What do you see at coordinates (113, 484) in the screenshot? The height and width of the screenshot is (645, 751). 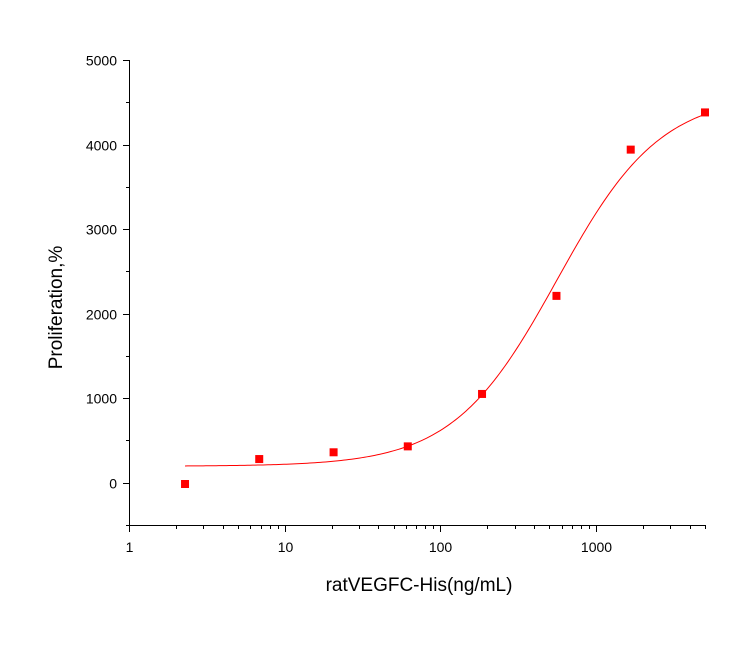 I see `y-tick-label: 0` at bounding box center [113, 484].